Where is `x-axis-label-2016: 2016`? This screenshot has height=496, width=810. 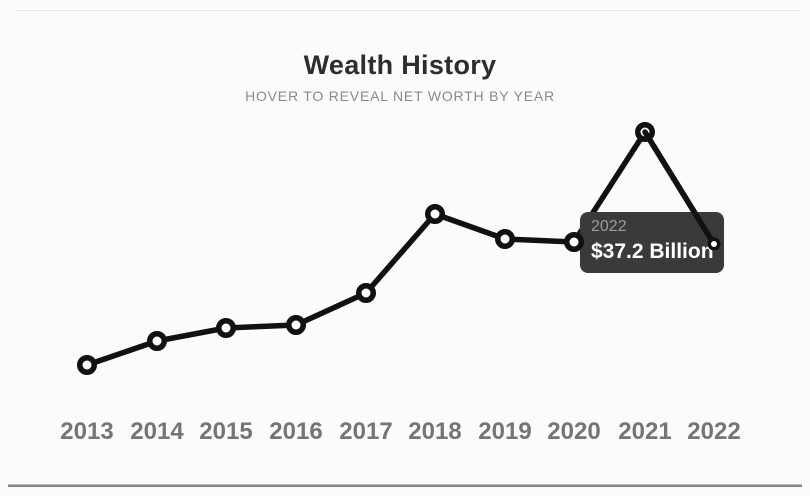
x-axis-label-2016: 2016 is located at coordinates (296, 431).